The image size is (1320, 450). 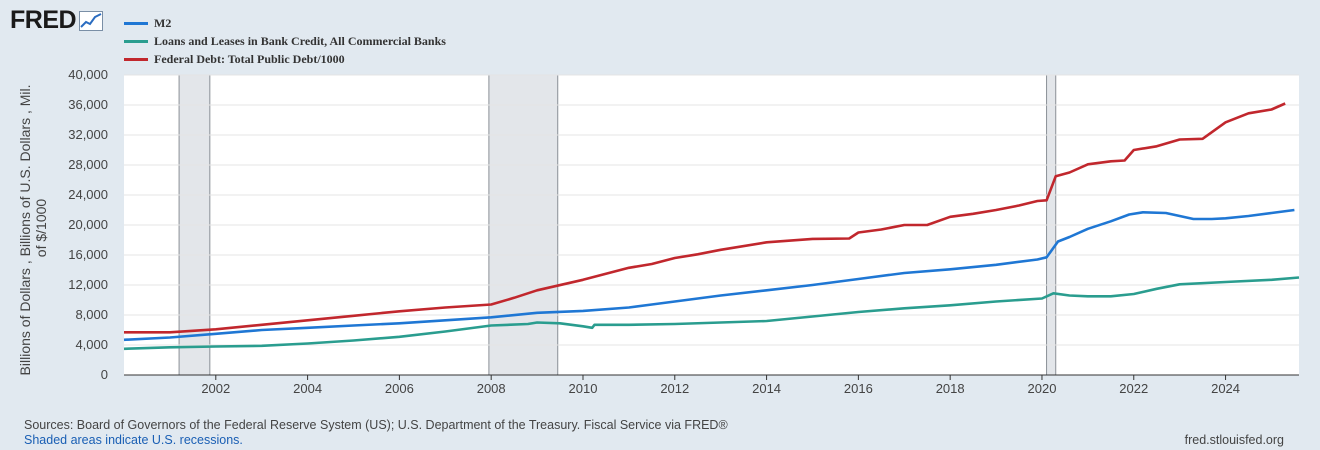 I want to click on legend-item-m2: M2, so click(x=285, y=23).